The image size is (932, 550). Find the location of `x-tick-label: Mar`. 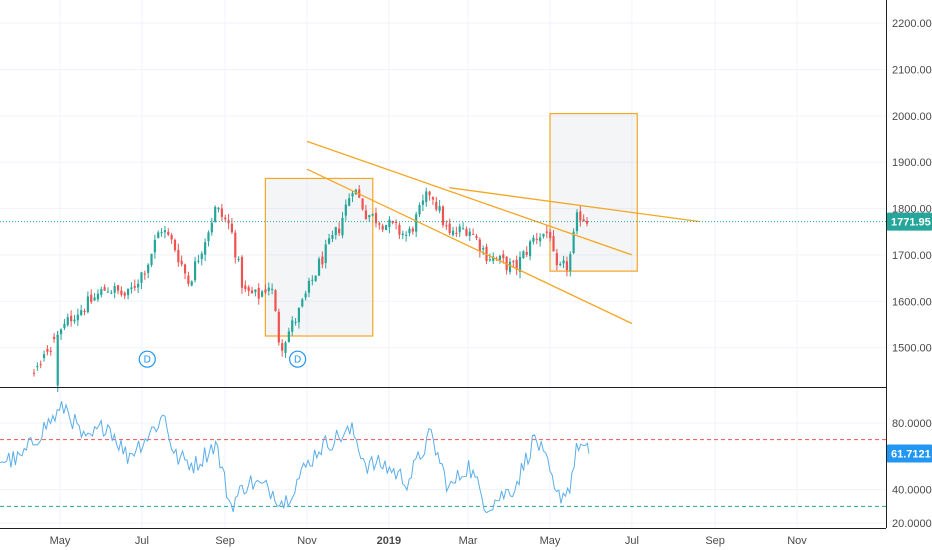

x-tick-label: Mar is located at coordinates (468, 541).